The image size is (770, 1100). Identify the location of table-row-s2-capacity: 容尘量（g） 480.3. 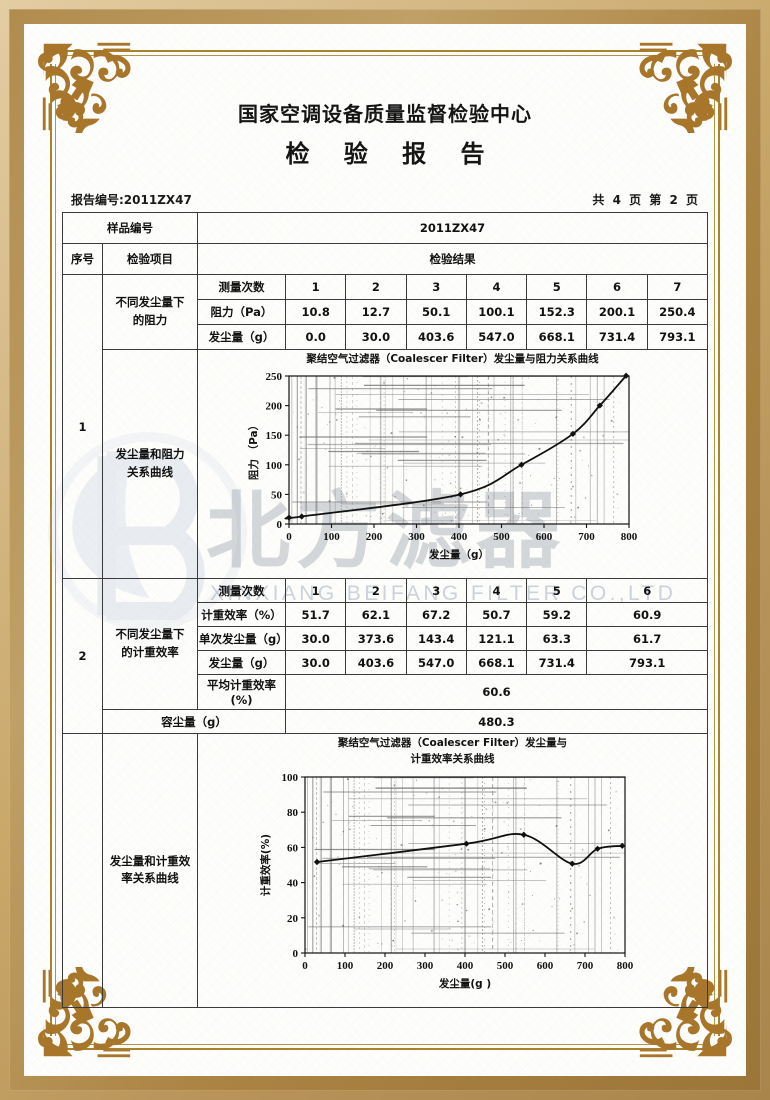
(385, 722).